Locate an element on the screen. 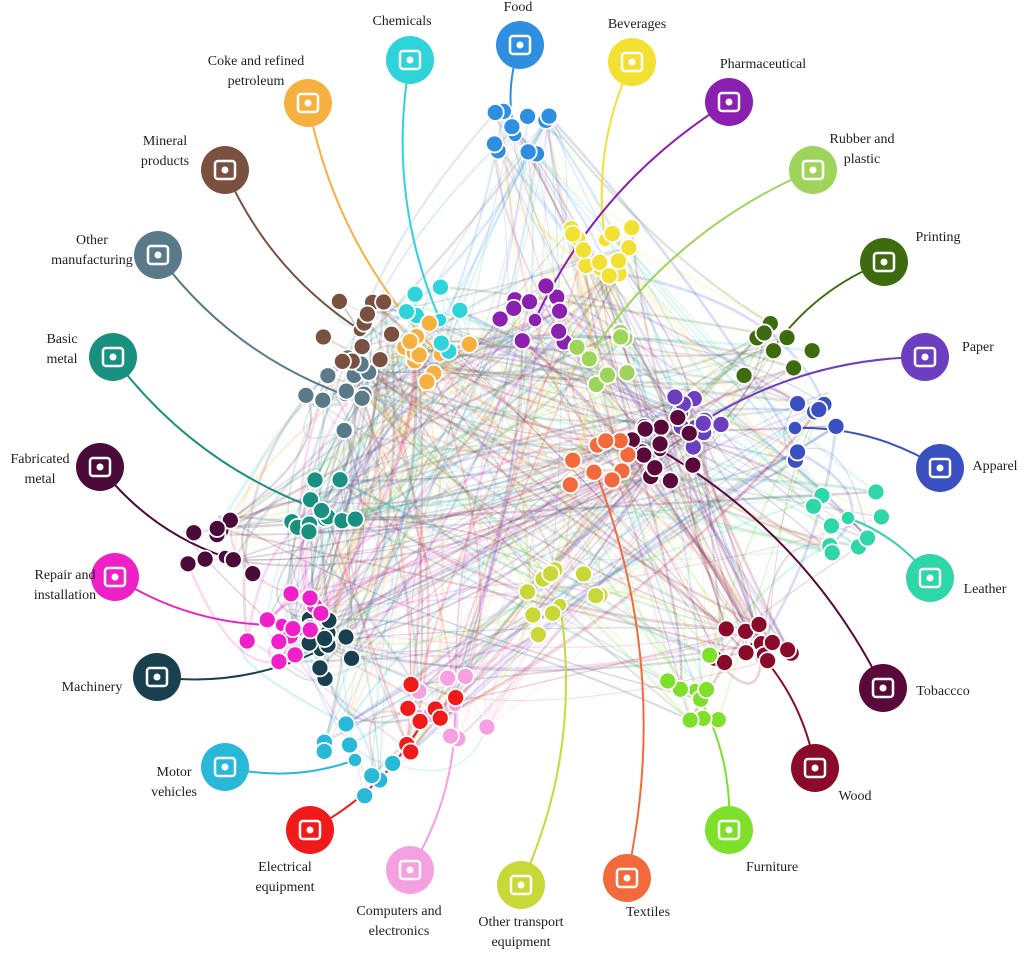 The image size is (1024, 960). category-label: Beverages is located at coordinates (637, 24).